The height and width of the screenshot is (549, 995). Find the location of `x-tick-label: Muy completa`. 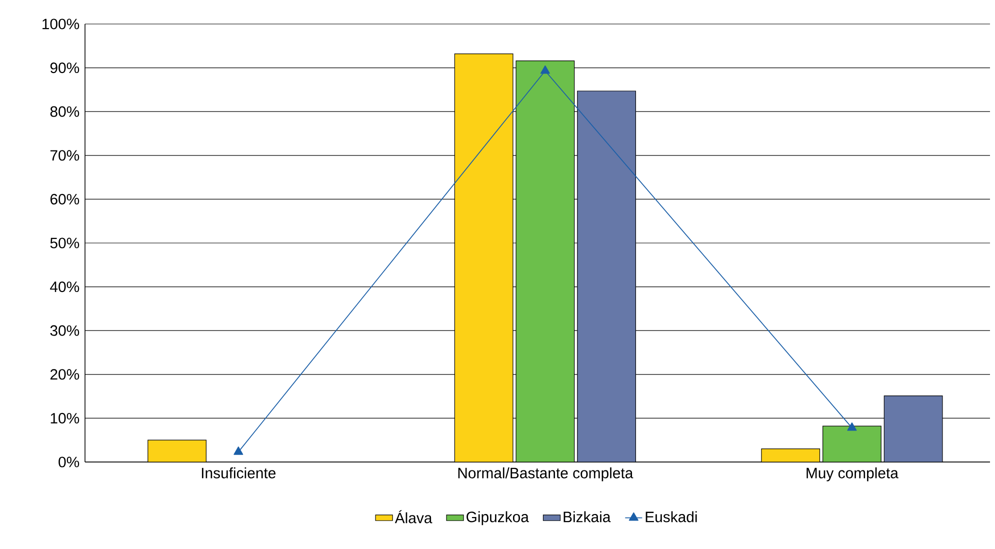

x-tick-label: Muy completa is located at coordinates (852, 474).